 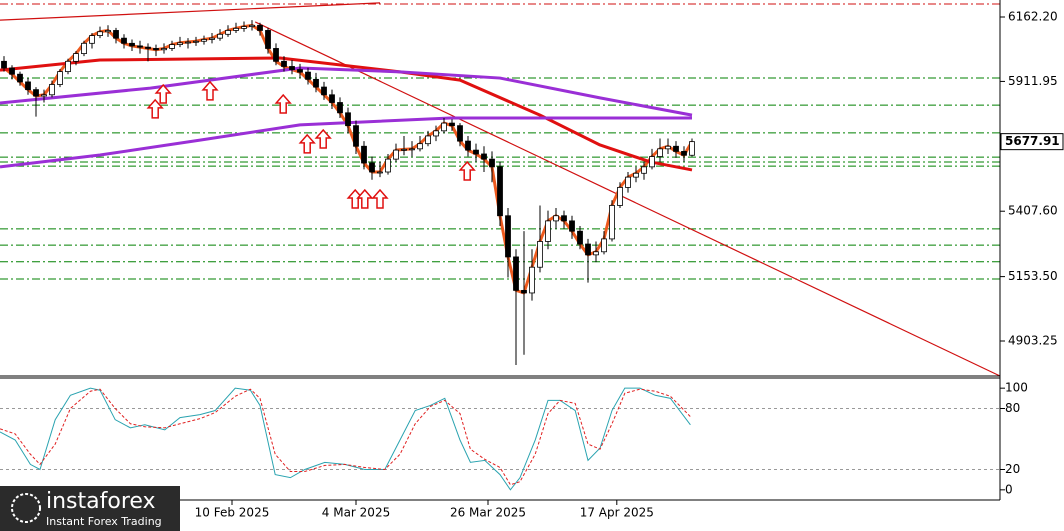 I want to click on y-tick-label: 5153.50, so click(x=1033, y=276).